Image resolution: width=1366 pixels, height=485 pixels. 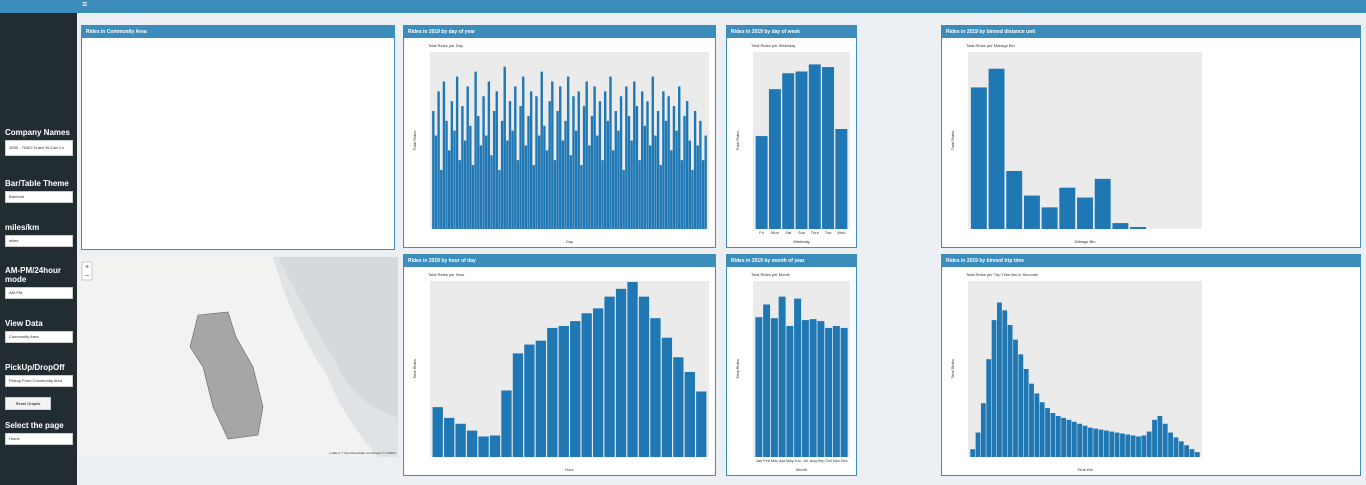 What do you see at coordinates (238, 137) in the screenshot?
I see `community-panel: Rides in Community Area` at bounding box center [238, 137].